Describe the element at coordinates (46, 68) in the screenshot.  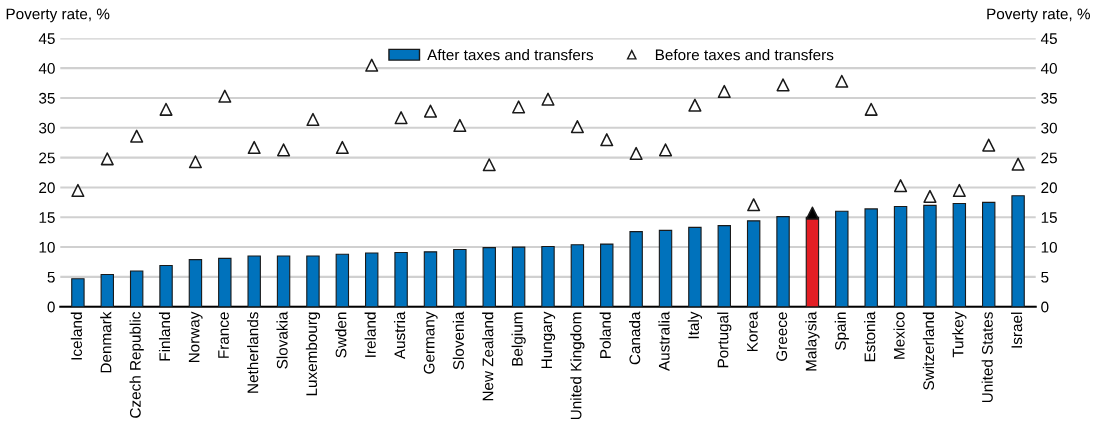
I see `y-tick-label: 40` at that location.